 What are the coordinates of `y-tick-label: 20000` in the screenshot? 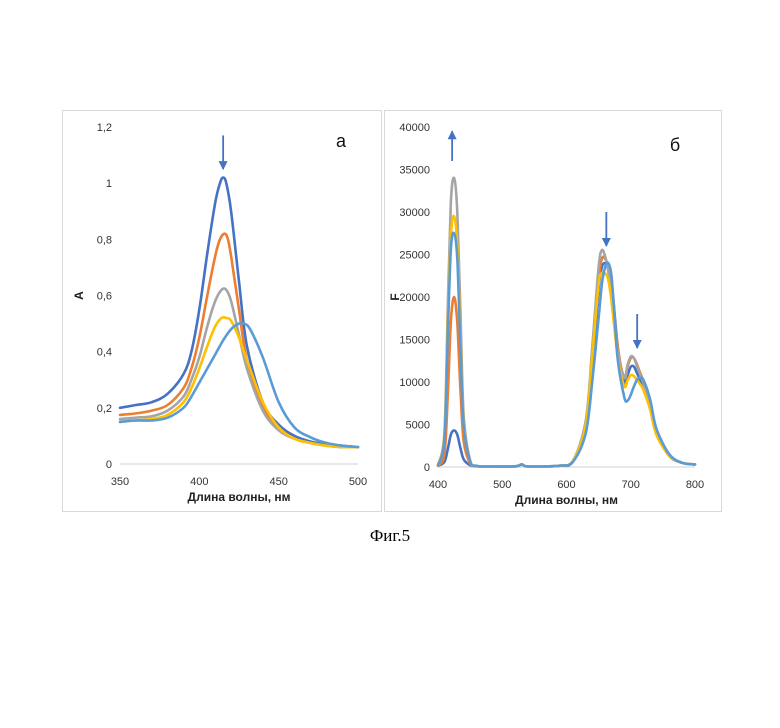 It's located at (414, 298).